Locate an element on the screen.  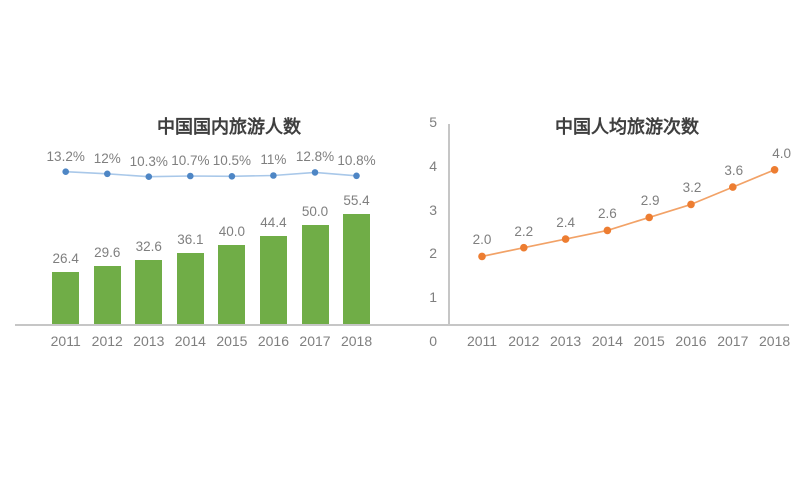
growth-rate-label: 10.5% is located at coordinates (232, 161).